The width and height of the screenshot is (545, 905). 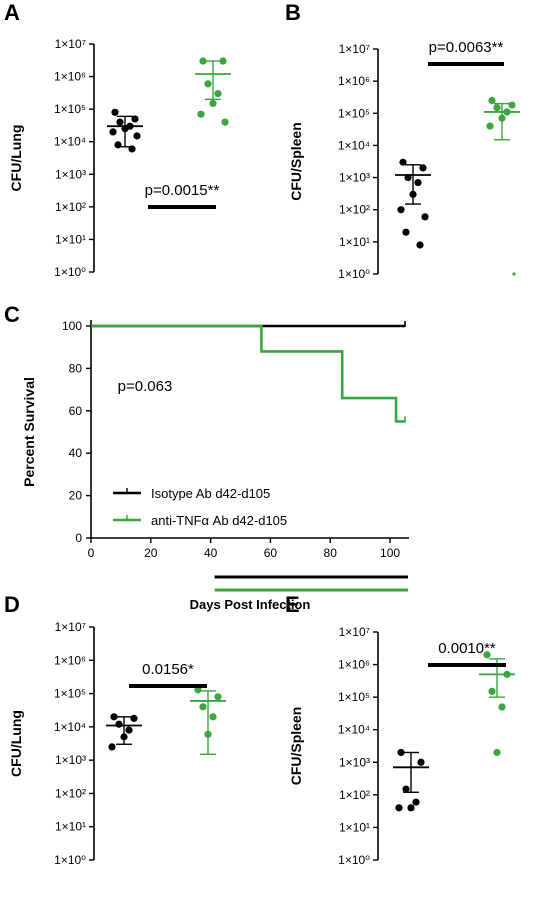 I want to click on x-axis-label-c: Days Post Infection, so click(x=250, y=604).